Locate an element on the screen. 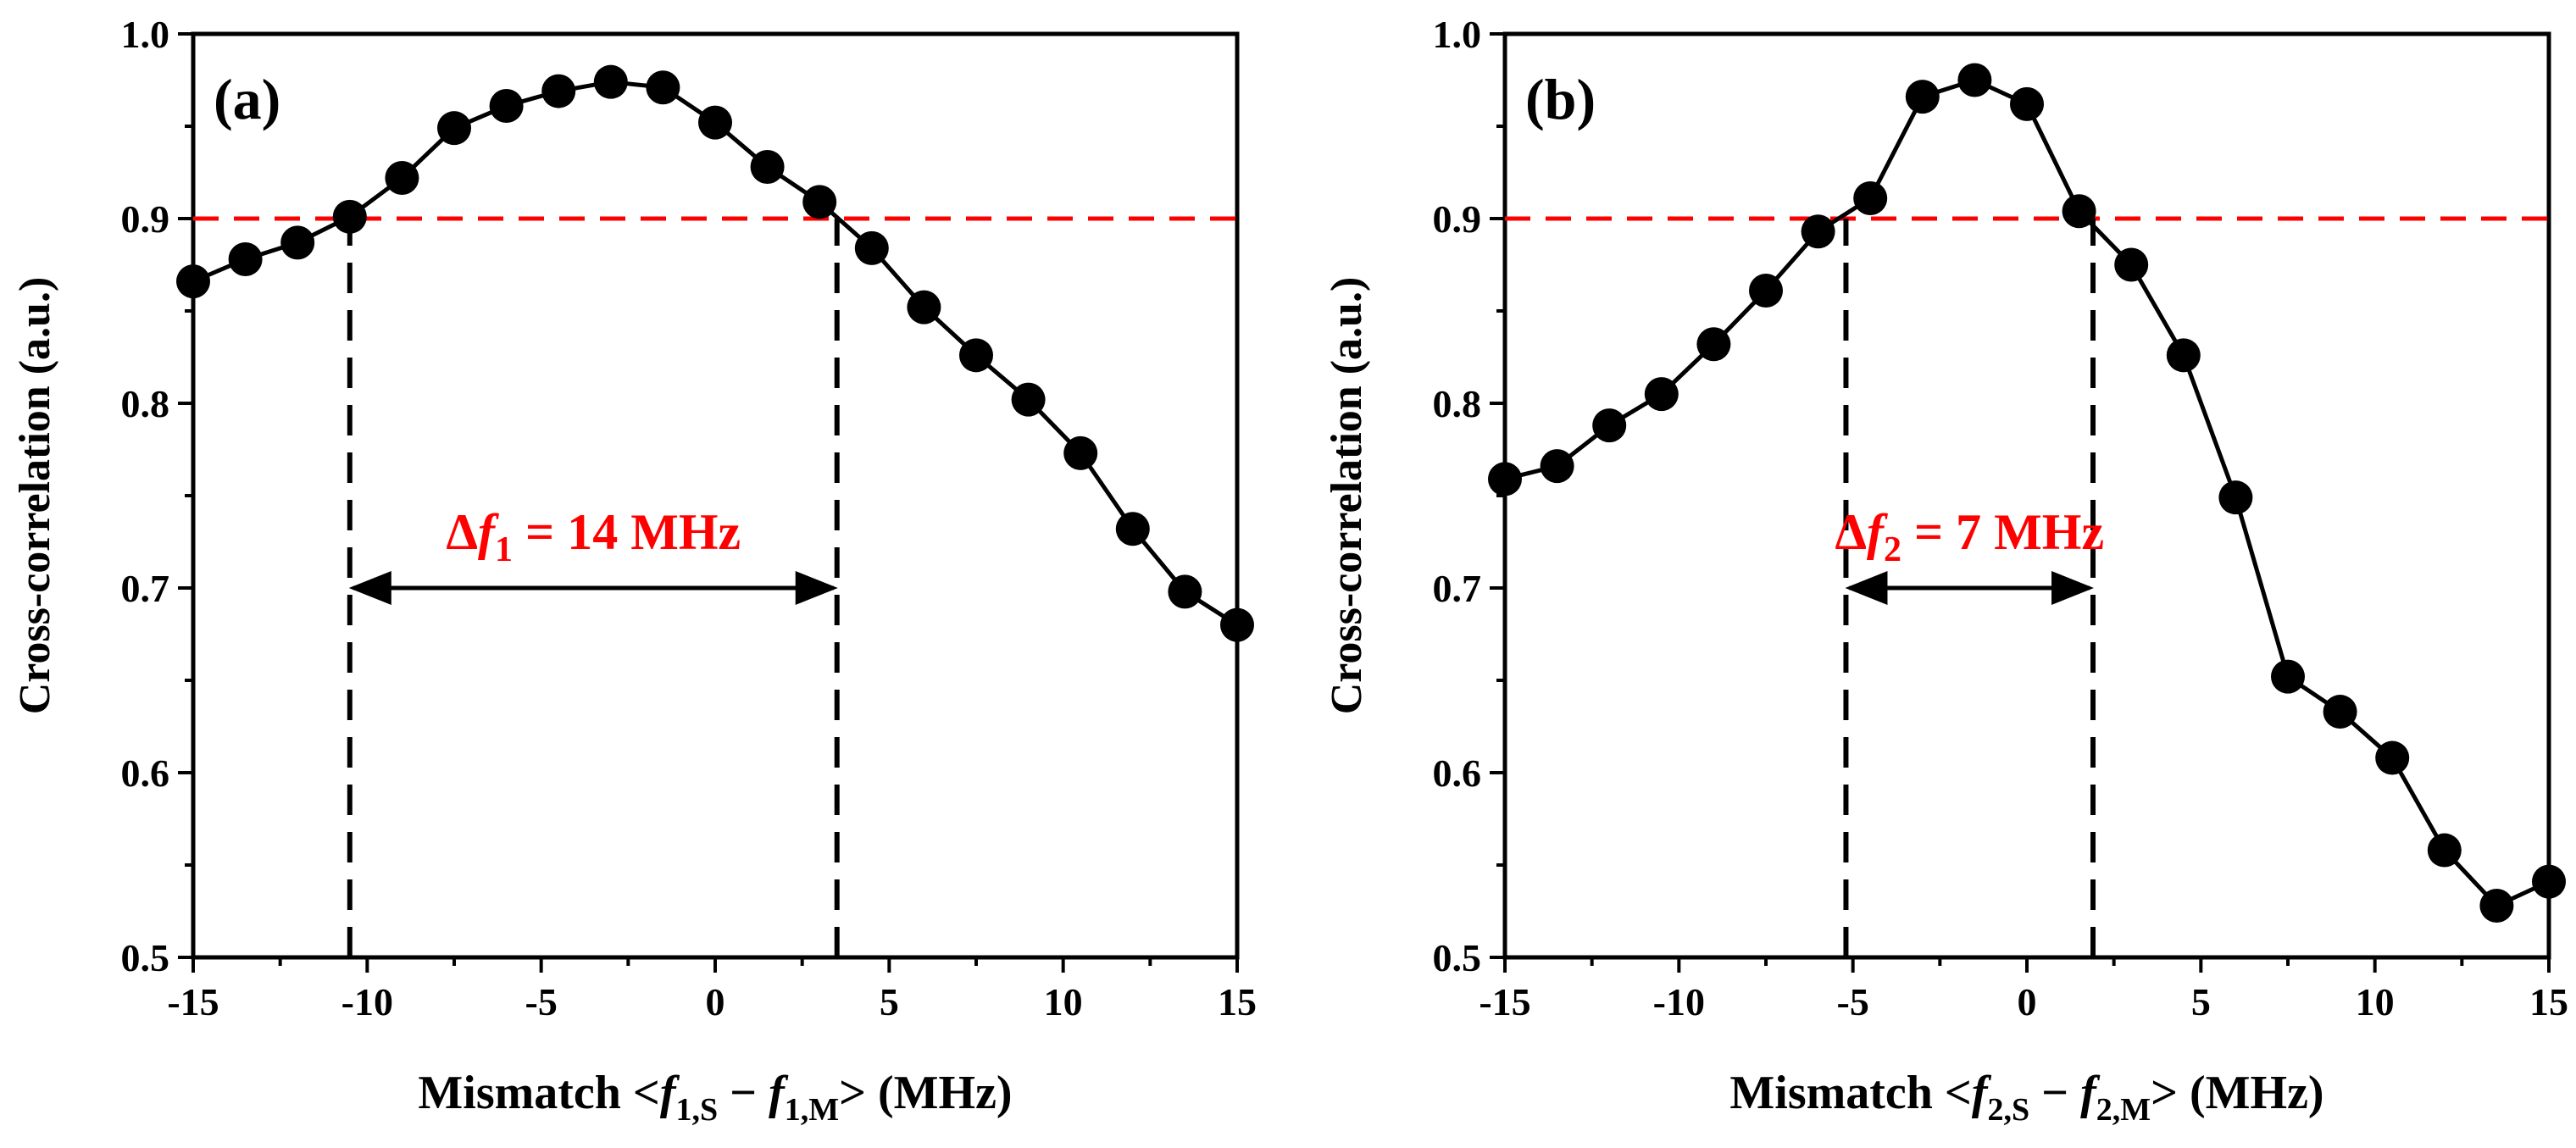  x-axis-title-sub: 2,M is located at coordinates (2123, 1110).